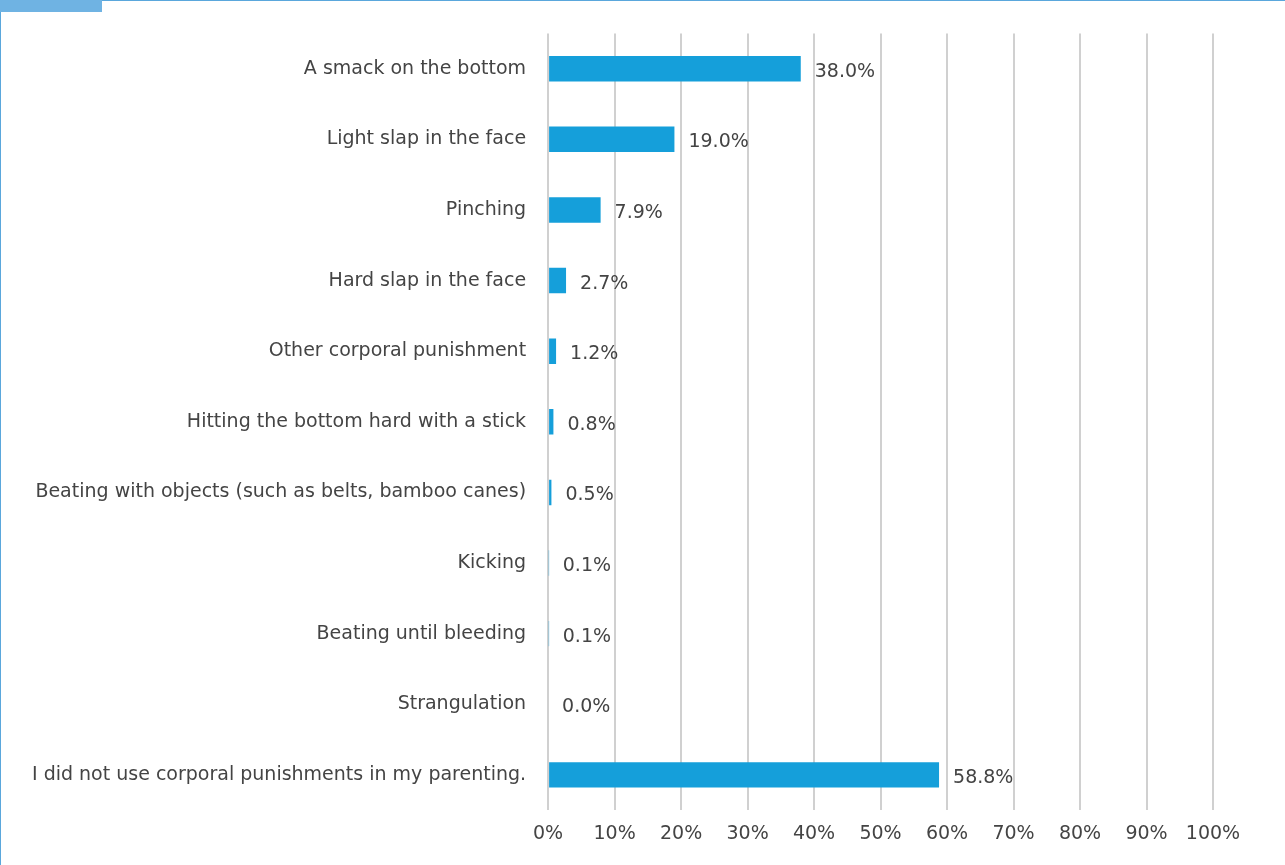 This screenshot has width=1285, height=865. Describe the element at coordinates (614, 831) in the screenshot. I see `x-tick-label: 10%` at that location.